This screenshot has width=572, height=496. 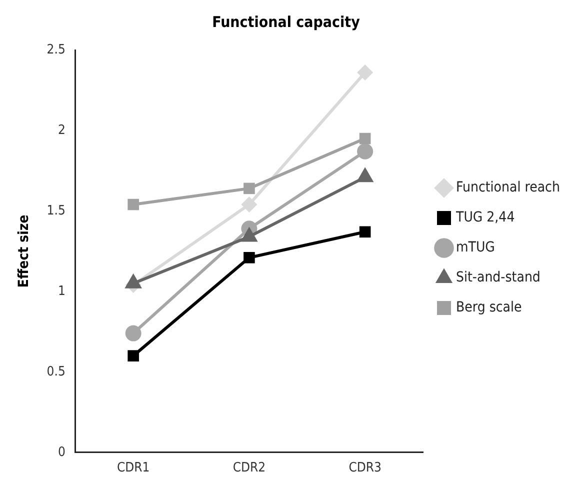 I want to click on chart-title: Functional capacity, so click(x=286, y=21).